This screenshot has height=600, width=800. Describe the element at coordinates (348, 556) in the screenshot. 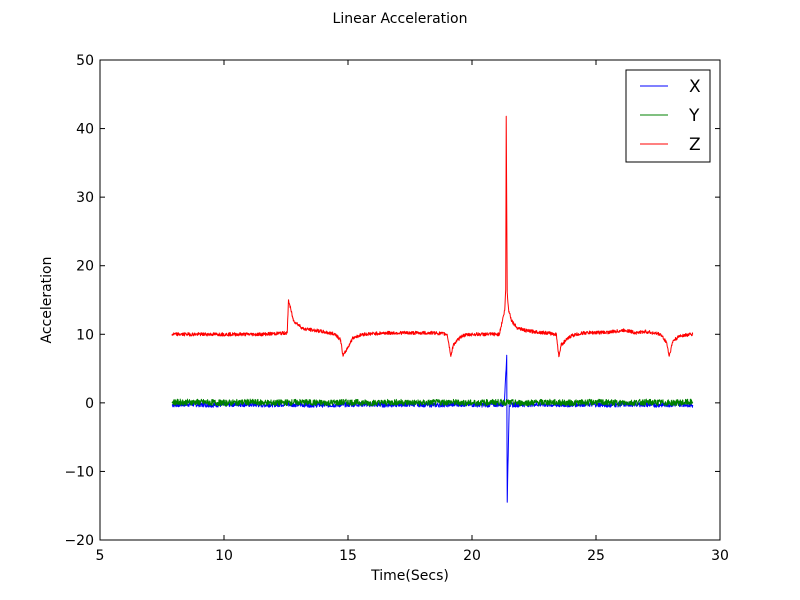

I see `x-tick-label: 15` at that location.